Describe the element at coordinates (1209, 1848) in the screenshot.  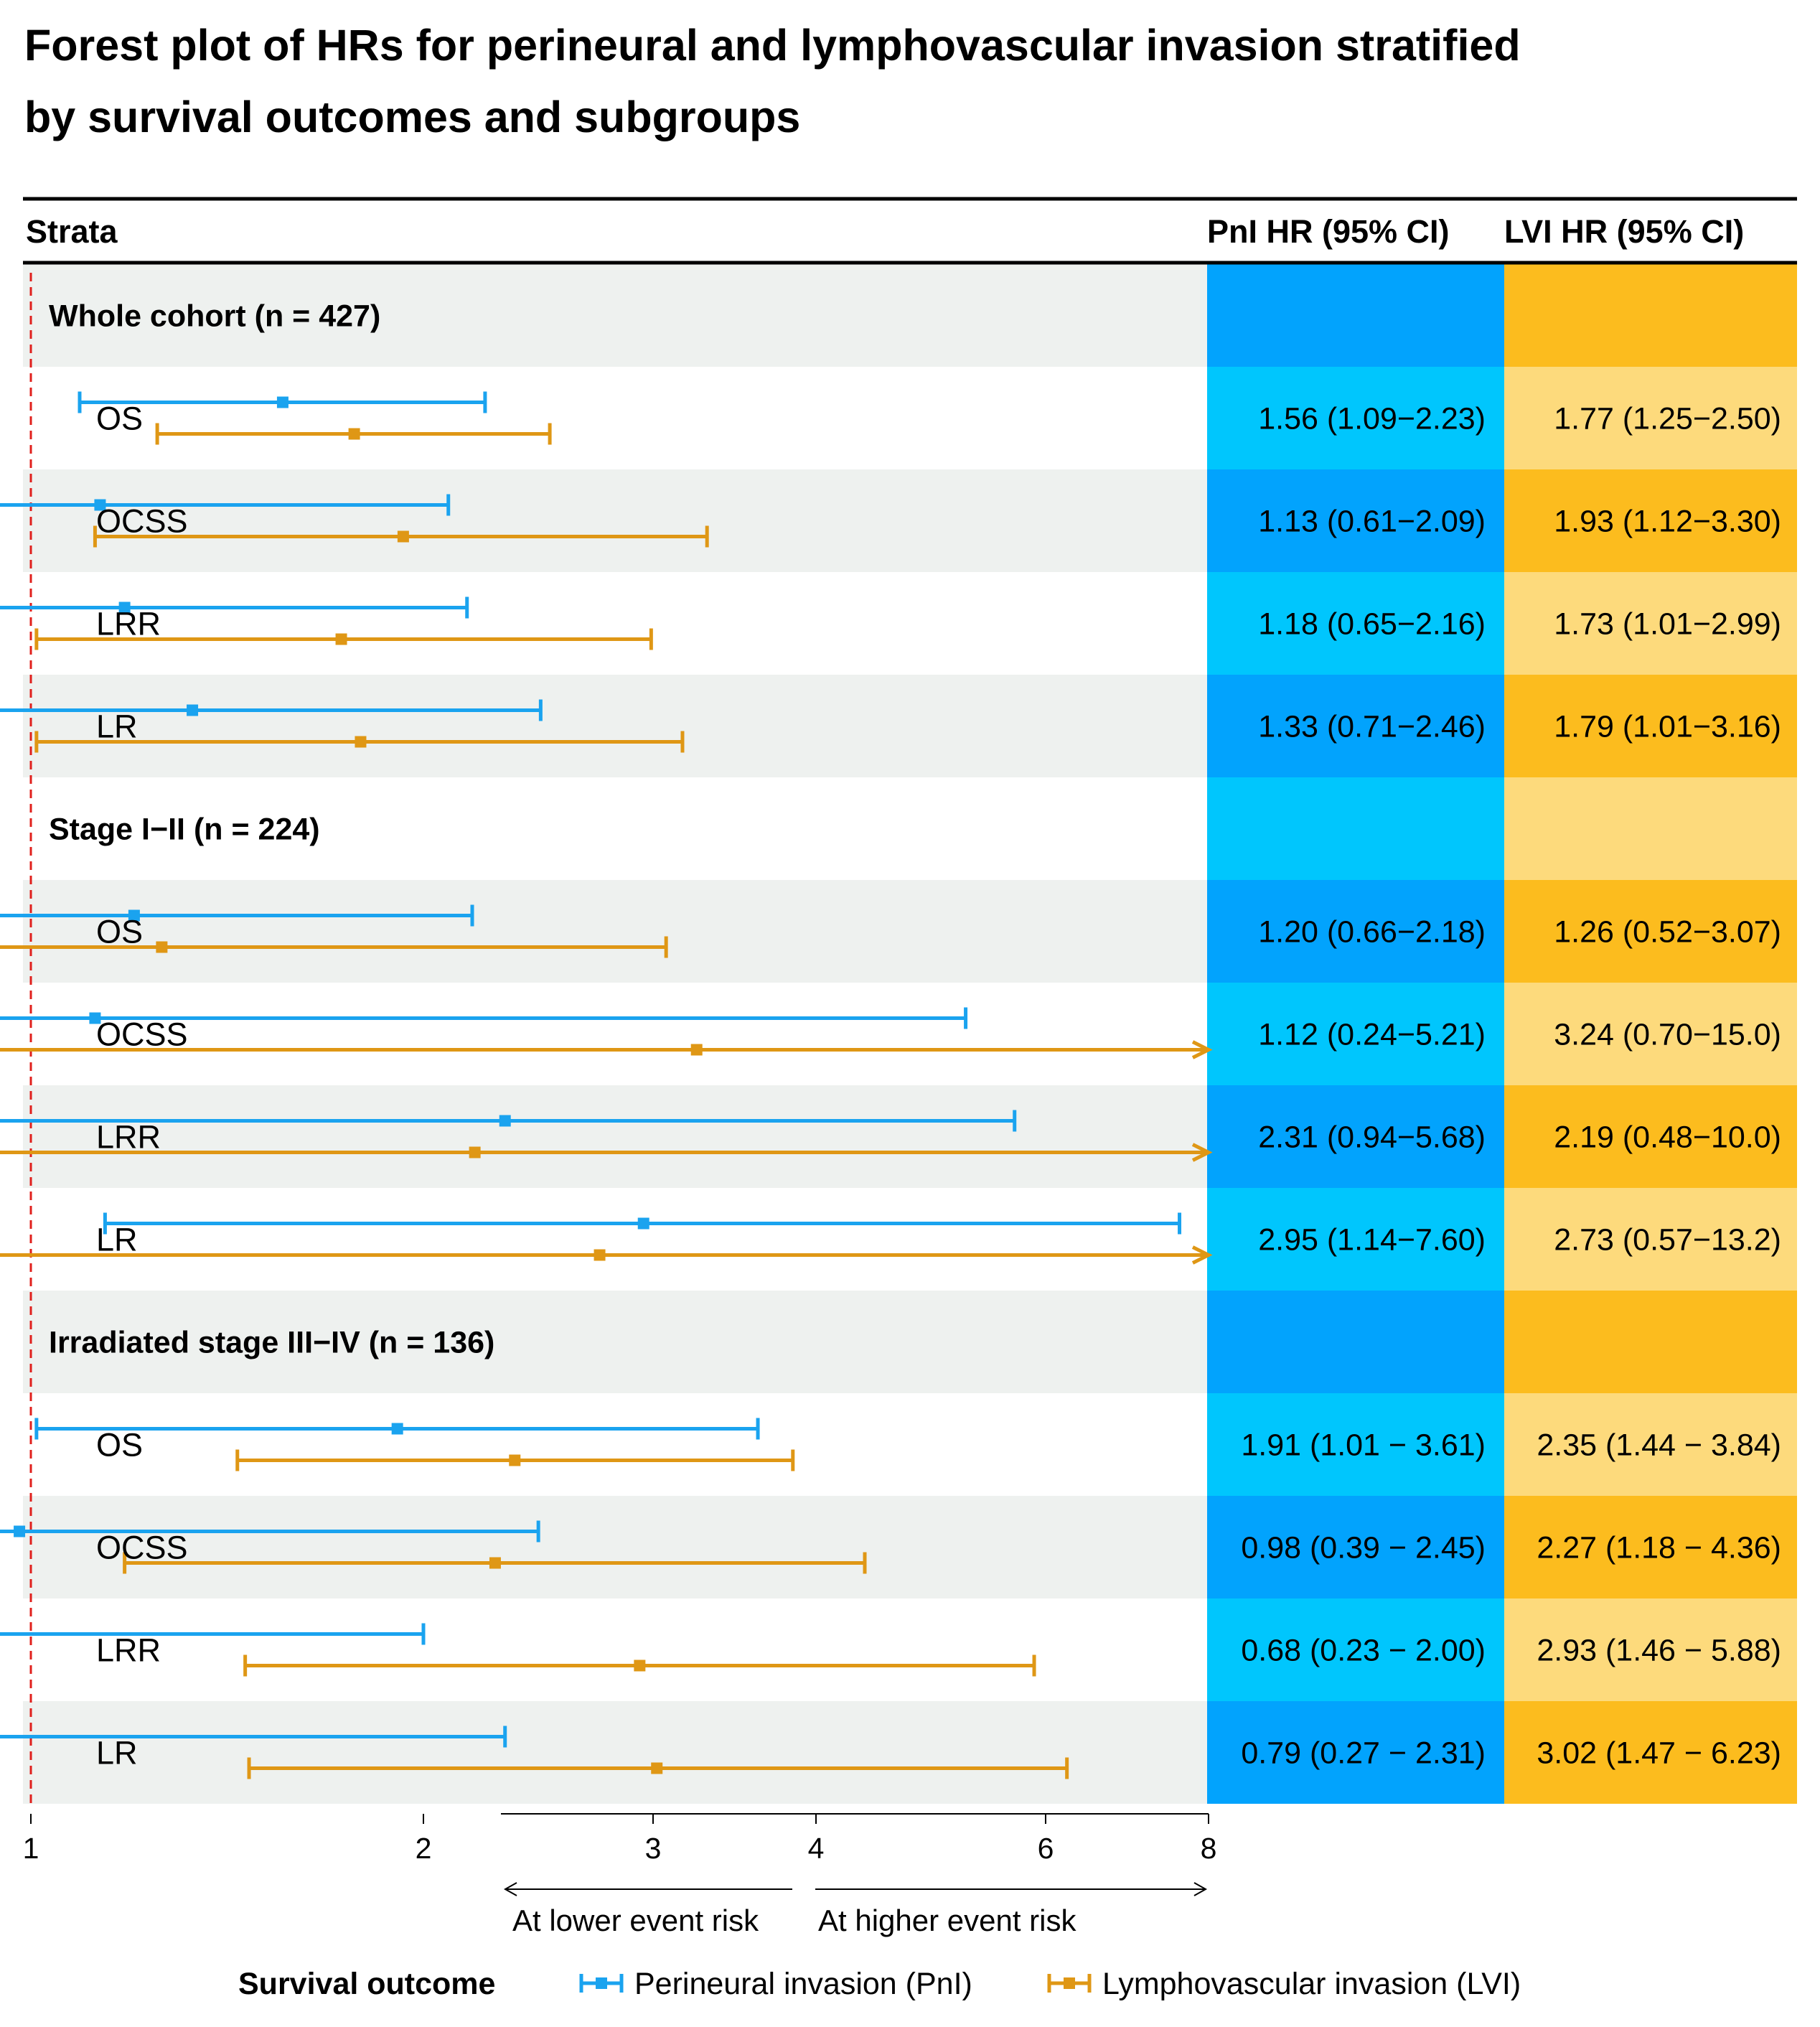
I see `x-tick-label: 8` at that location.